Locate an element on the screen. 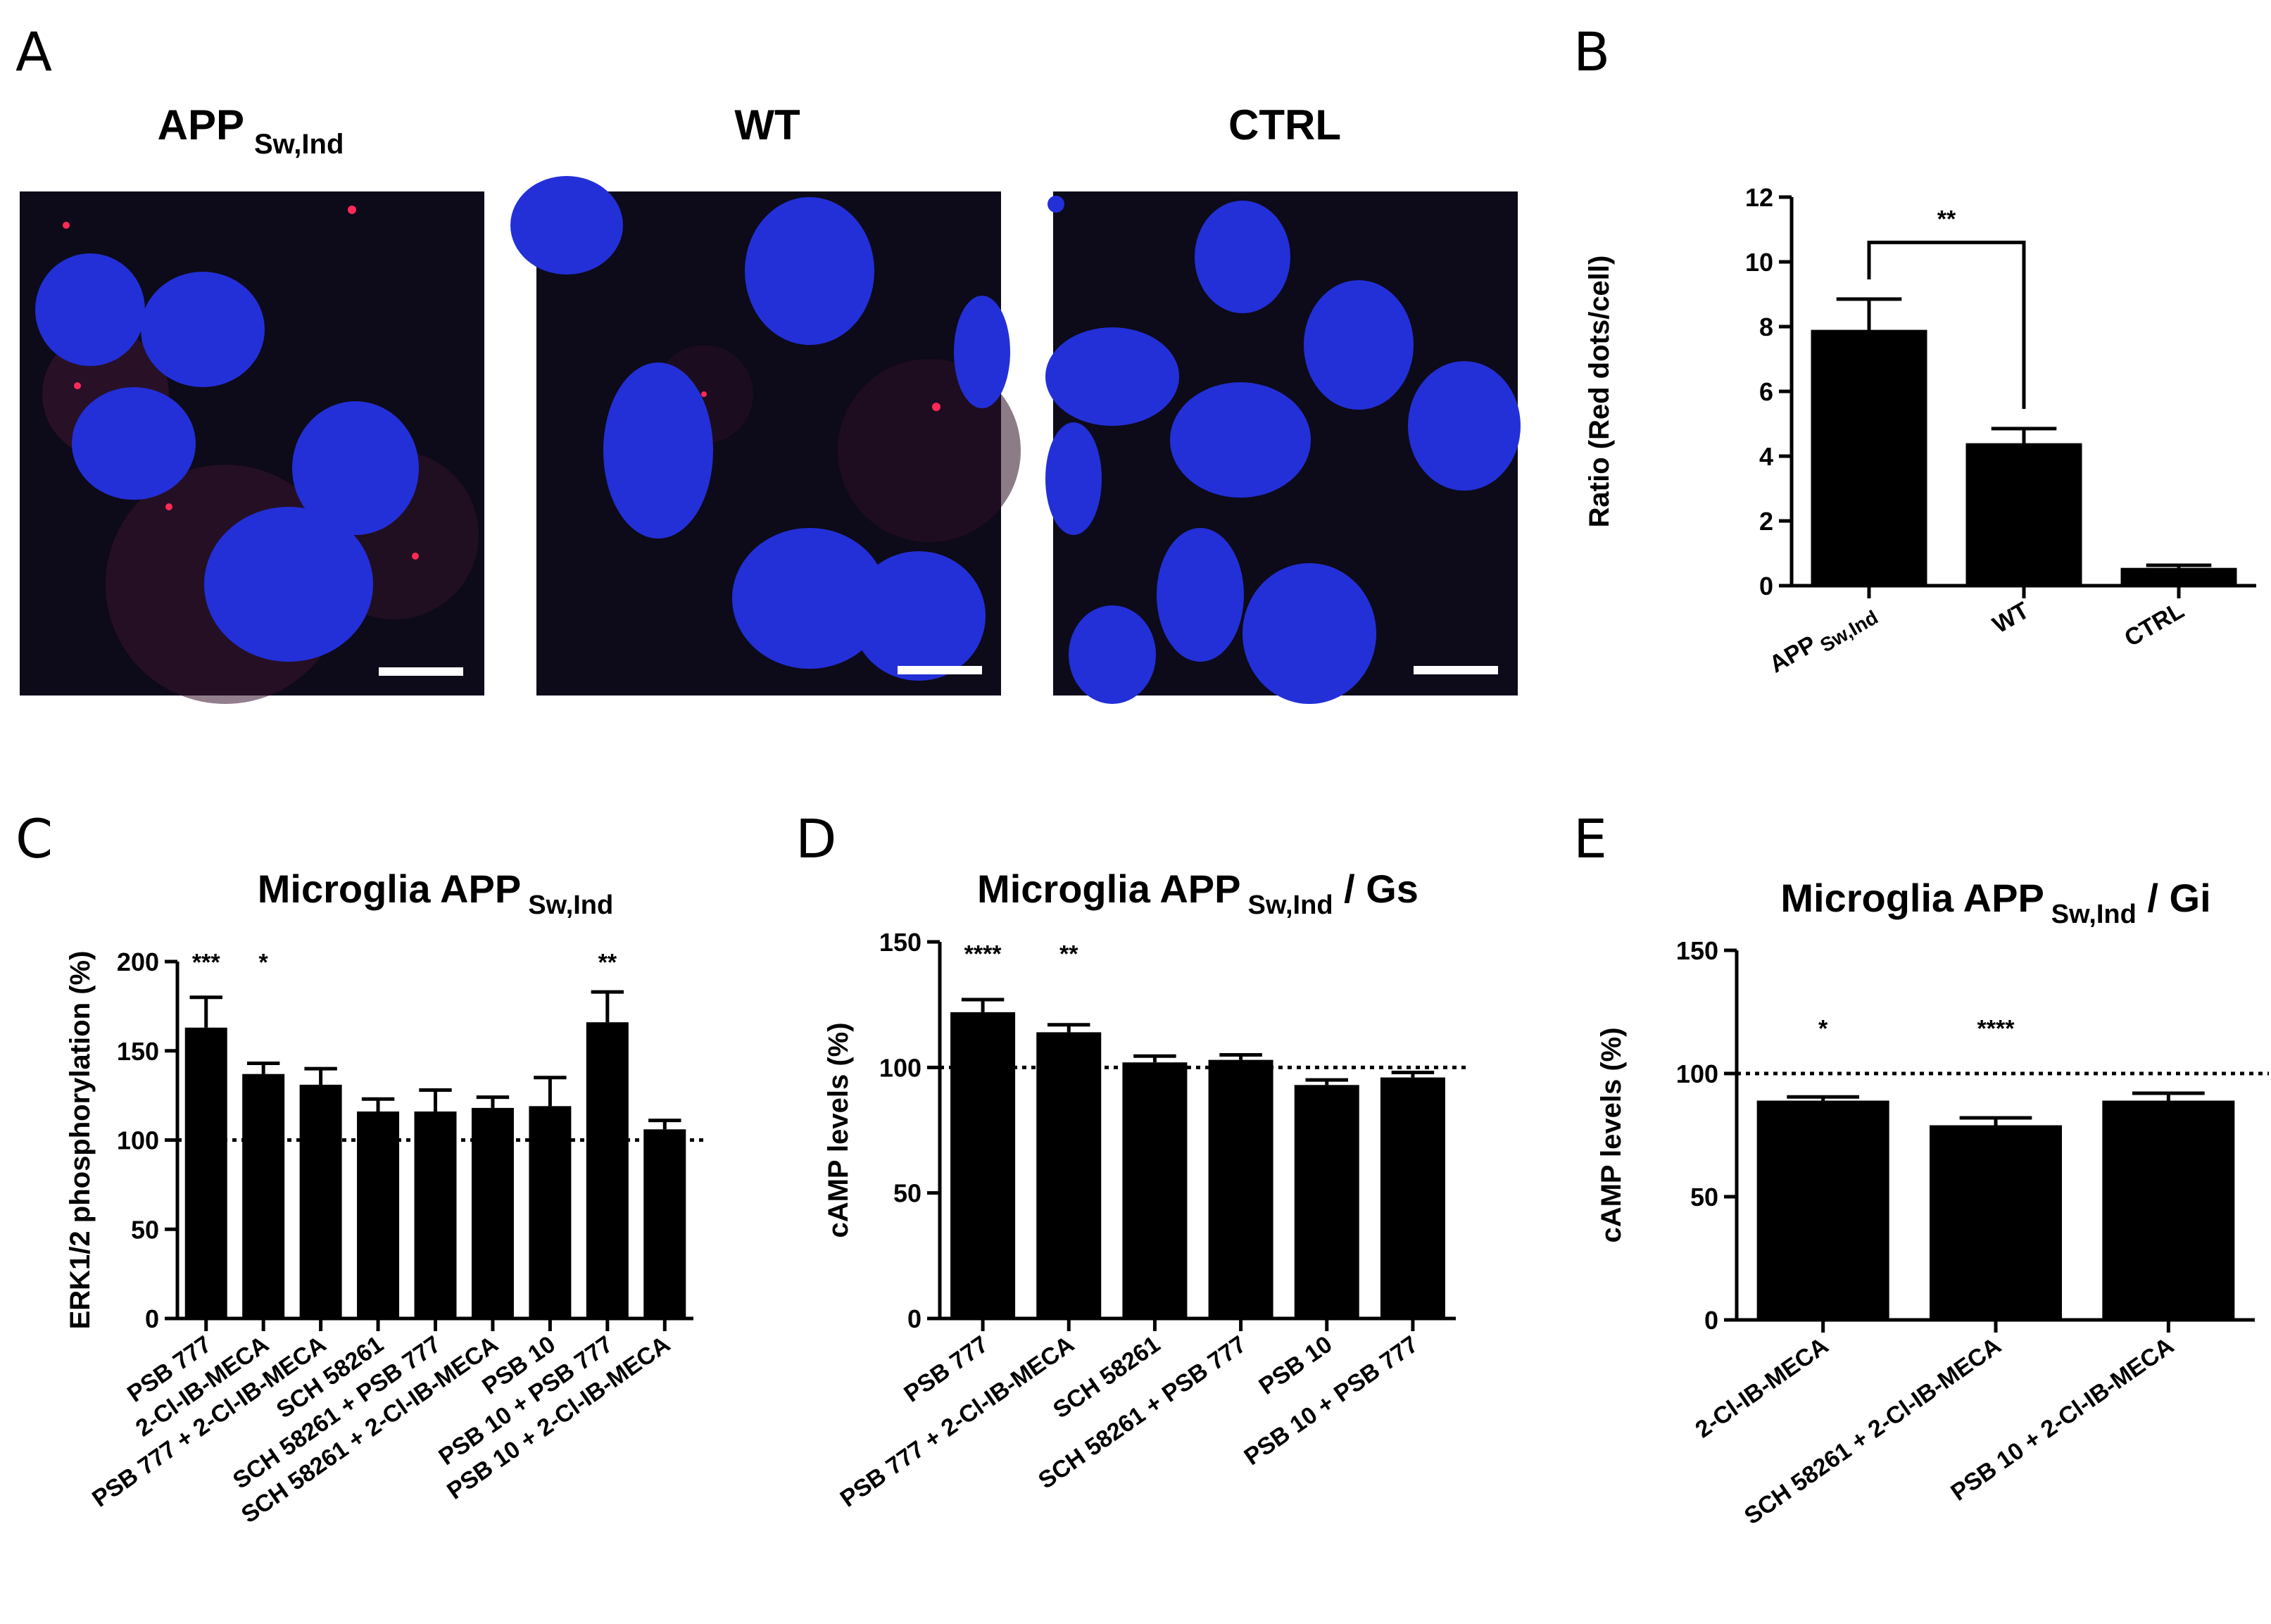  category-label: APPSw,Ind is located at coordinates (1823, 640).